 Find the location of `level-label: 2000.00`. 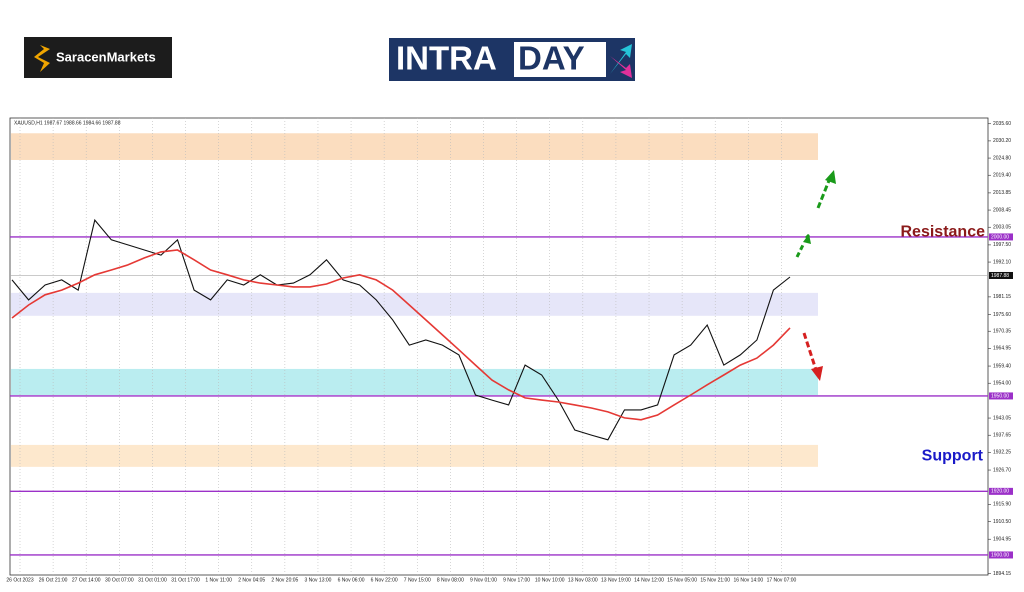

level-label: 2000.00 is located at coordinates (1000, 237).